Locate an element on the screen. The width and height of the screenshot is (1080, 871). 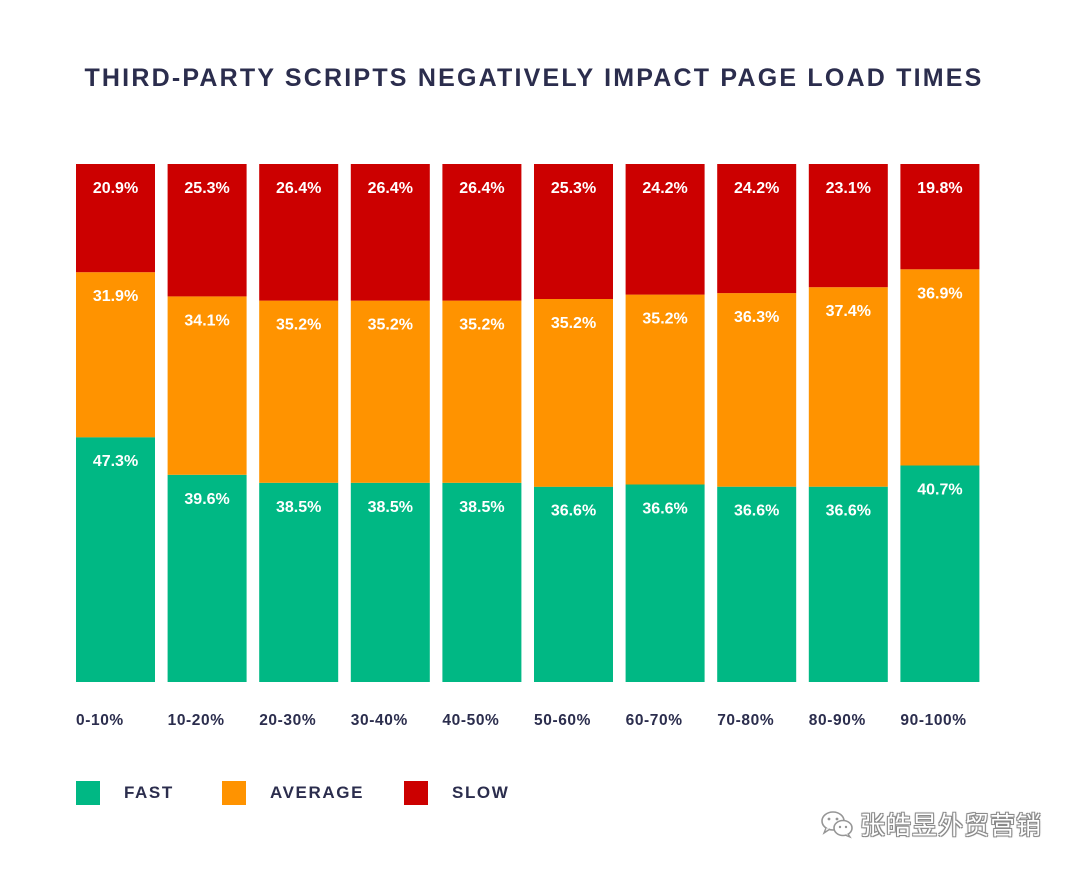
x-tick-label-20-30%: 20-30% is located at coordinates (287, 720).